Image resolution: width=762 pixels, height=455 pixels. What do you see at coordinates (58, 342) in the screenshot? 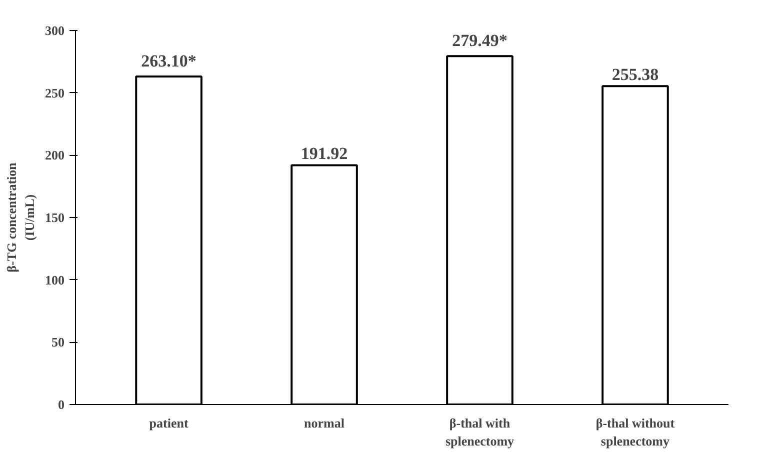
I see `y-tick-label: 50` at bounding box center [58, 342].